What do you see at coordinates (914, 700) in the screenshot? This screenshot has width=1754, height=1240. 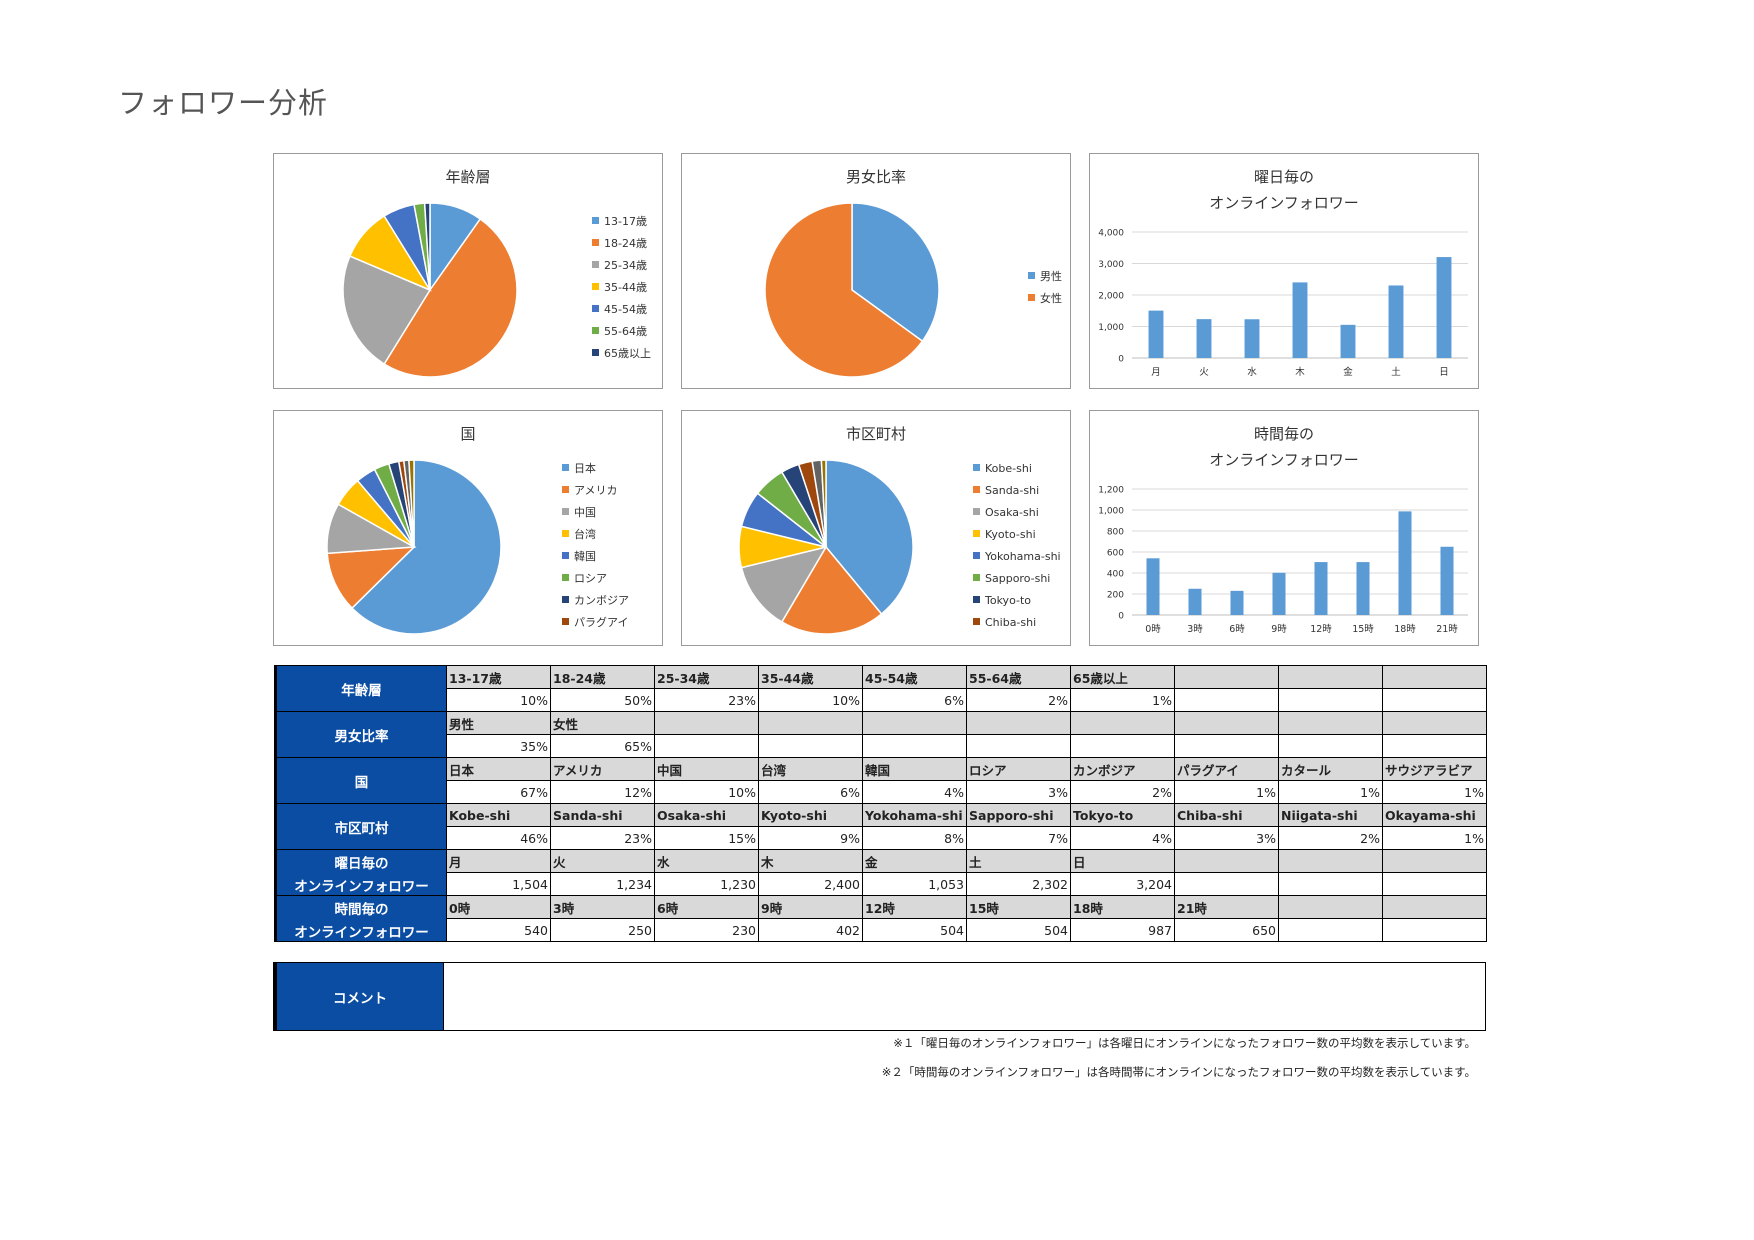 I see `table-value-cell: 6%` at bounding box center [914, 700].